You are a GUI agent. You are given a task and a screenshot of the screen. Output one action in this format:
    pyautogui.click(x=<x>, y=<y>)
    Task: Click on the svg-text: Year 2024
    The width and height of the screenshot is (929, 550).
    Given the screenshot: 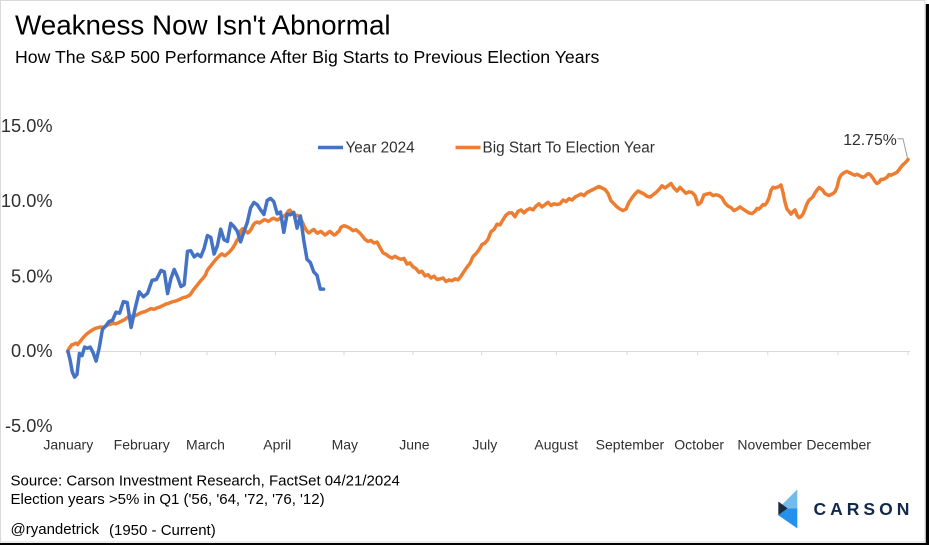 What is the action you would take?
    pyautogui.click(x=381, y=148)
    